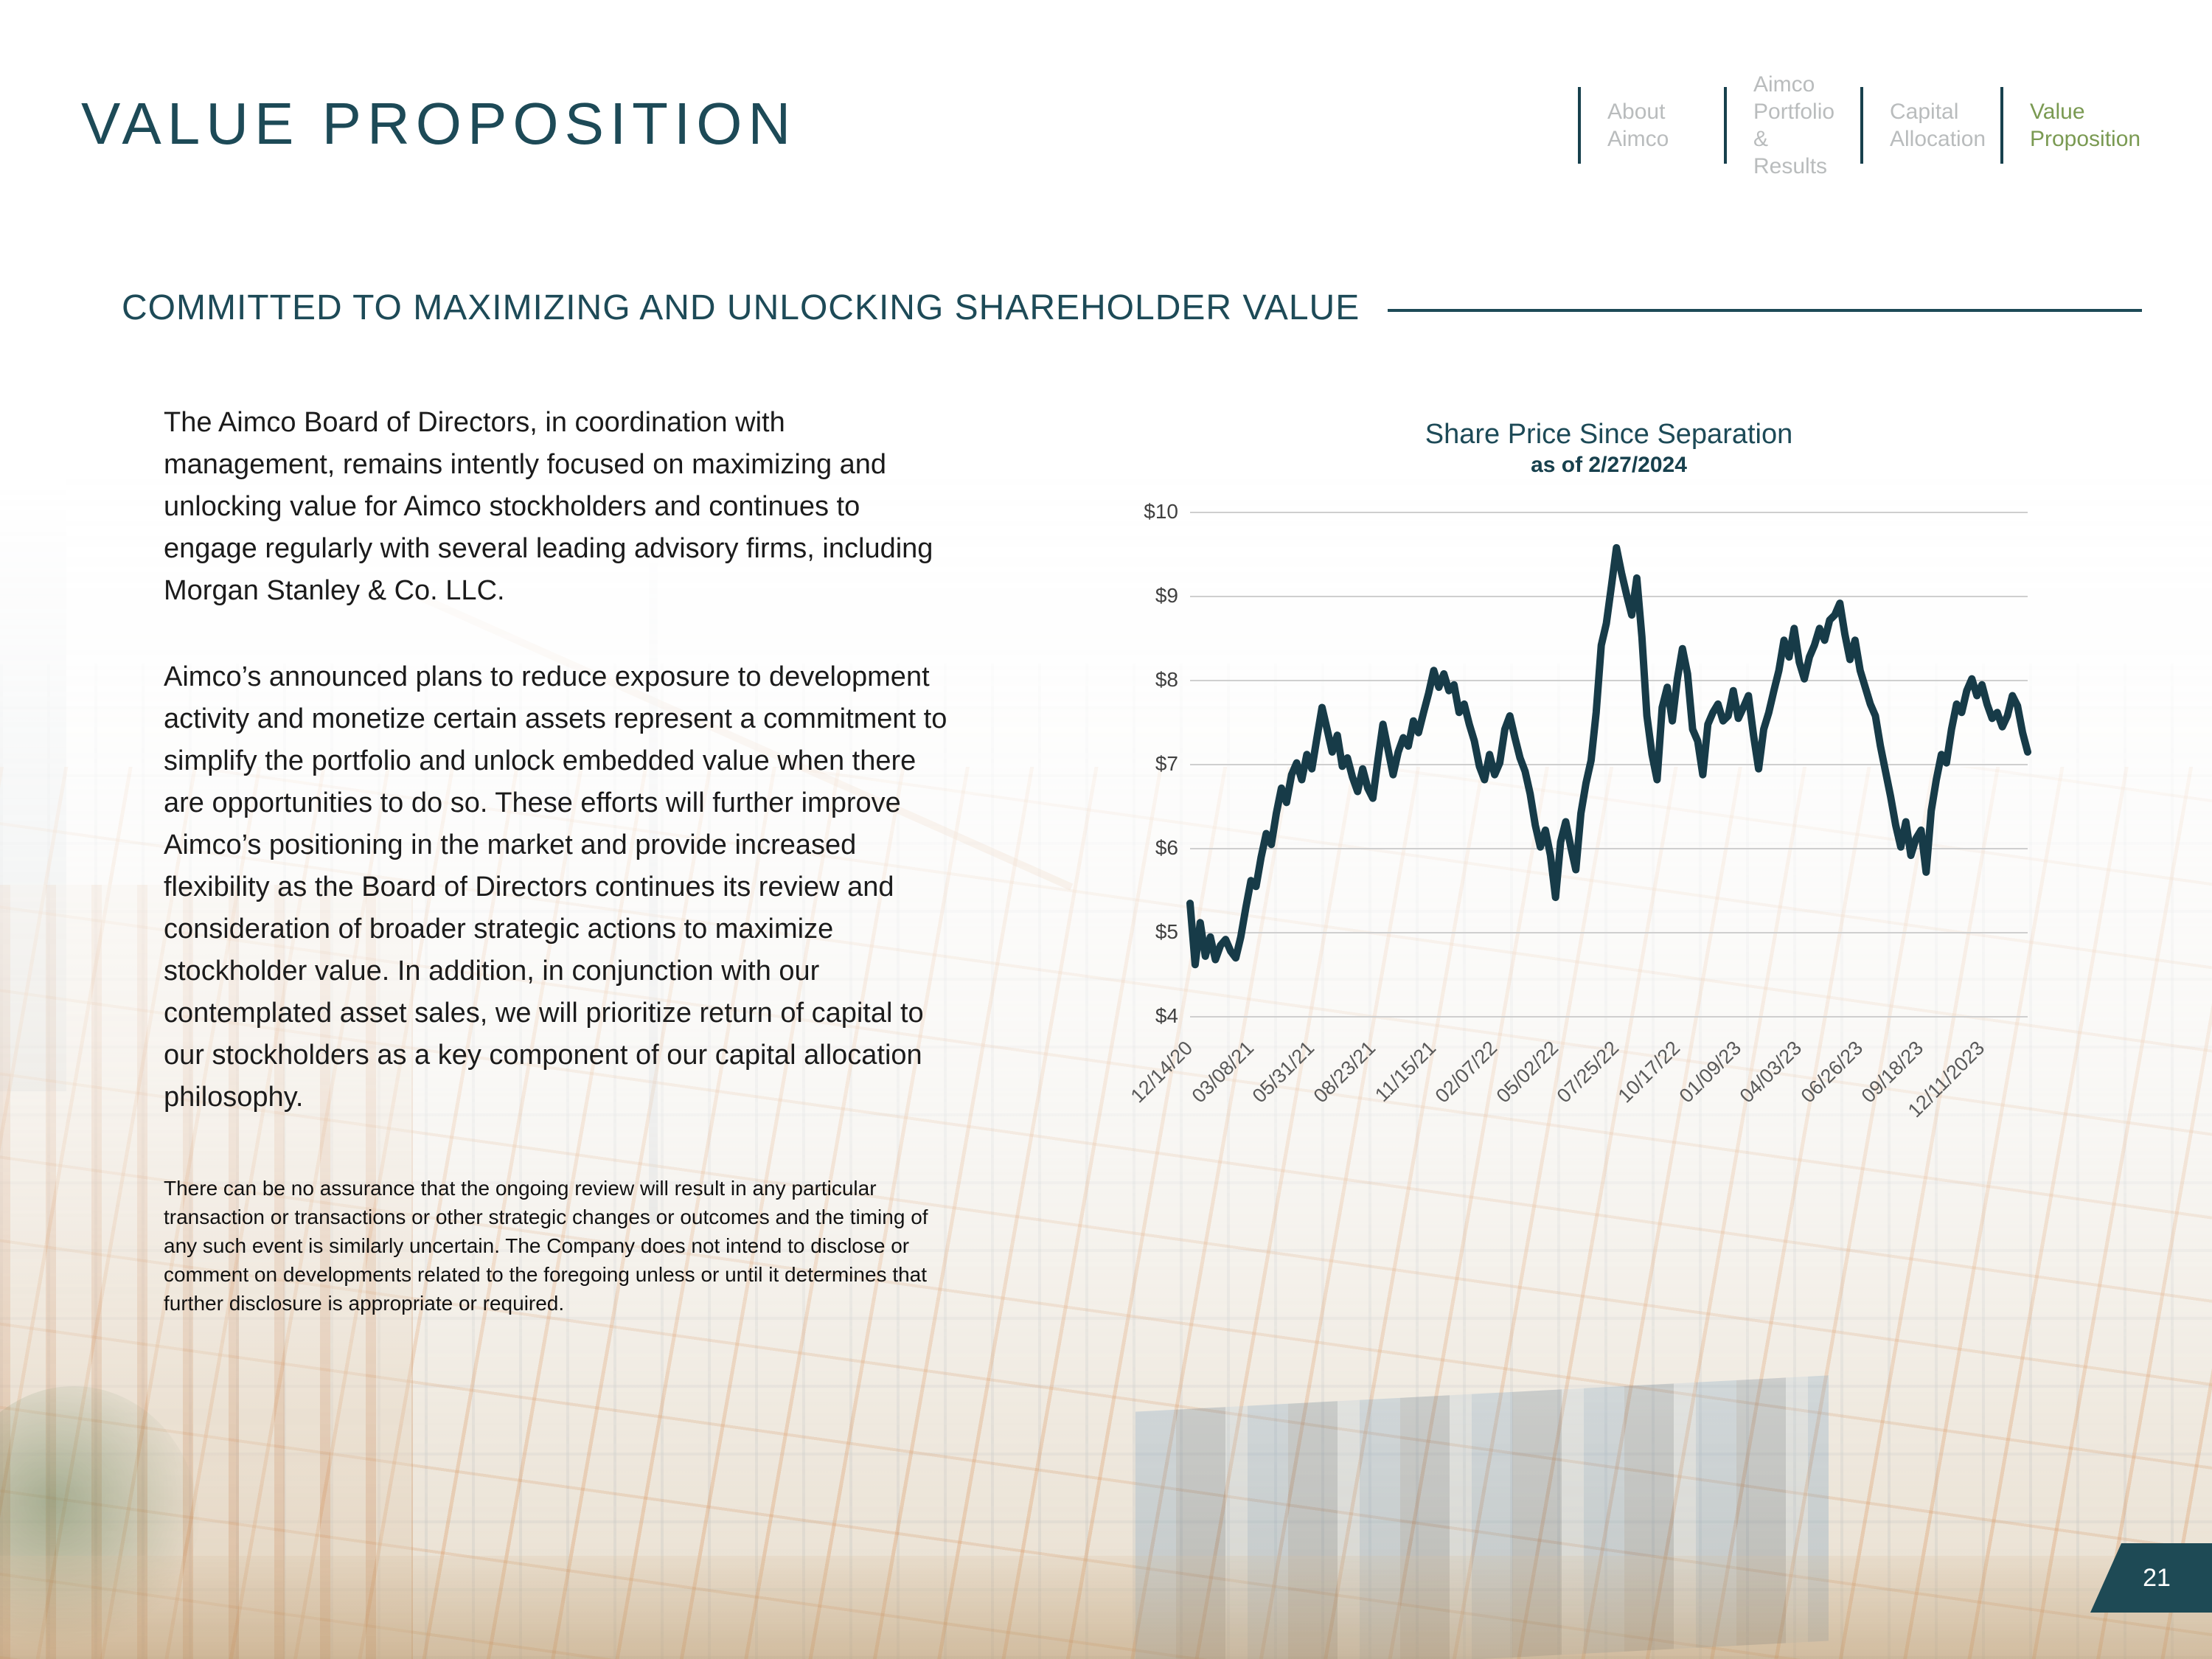 This screenshot has height=1659, width=2212. What do you see at coordinates (1166, 931) in the screenshot?
I see `y-axis-tick-label: $5` at bounding box center [1166, 931].